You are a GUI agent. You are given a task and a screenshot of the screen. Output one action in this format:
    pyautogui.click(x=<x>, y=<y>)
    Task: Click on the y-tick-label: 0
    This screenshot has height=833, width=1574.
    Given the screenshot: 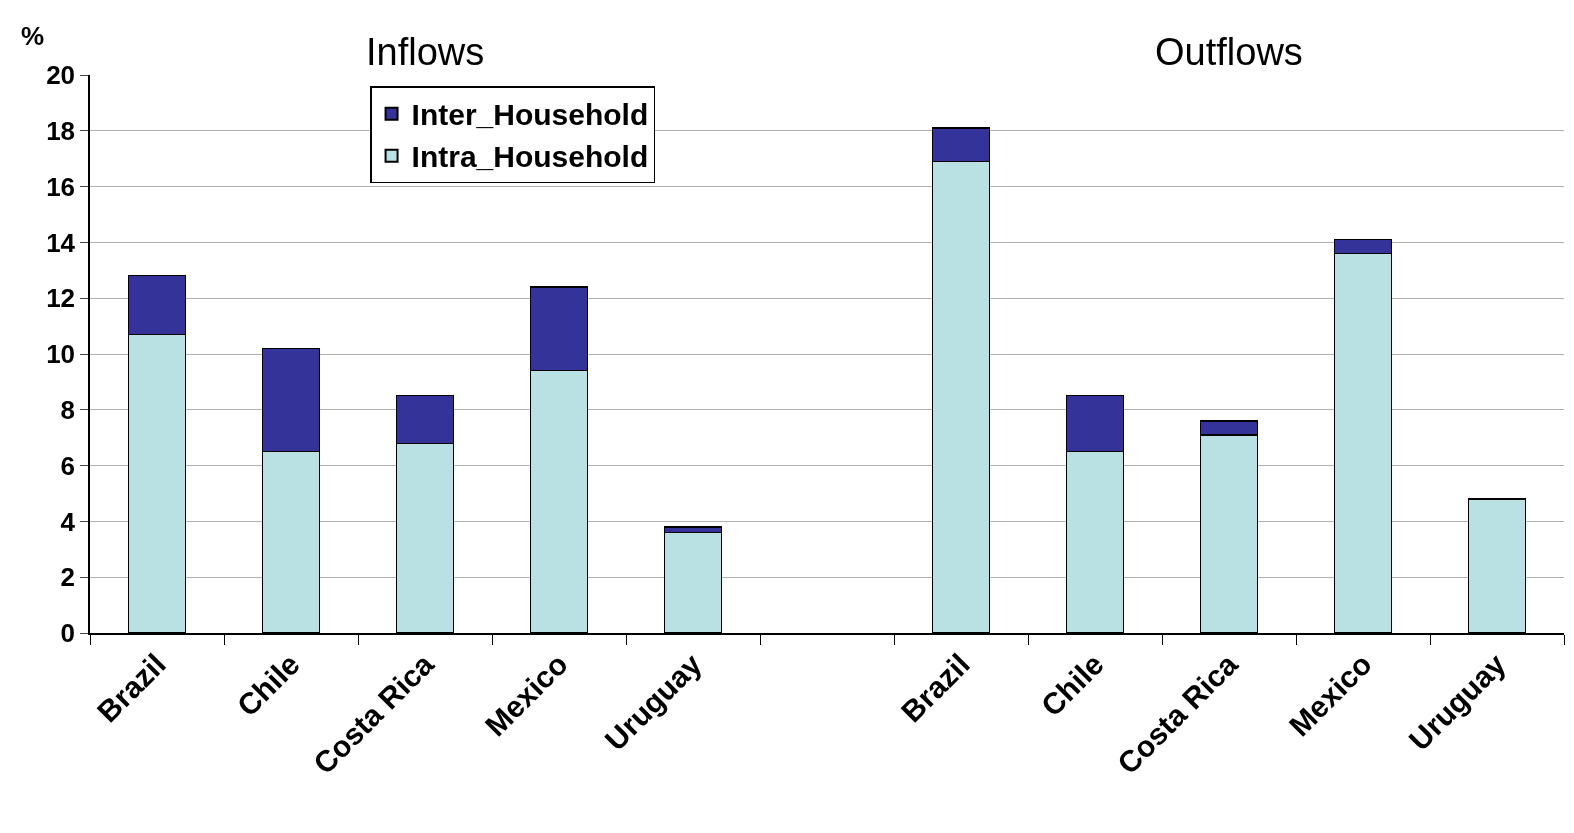 What is the action you would take?
    pyautogui.click(x=68, y=633)
    